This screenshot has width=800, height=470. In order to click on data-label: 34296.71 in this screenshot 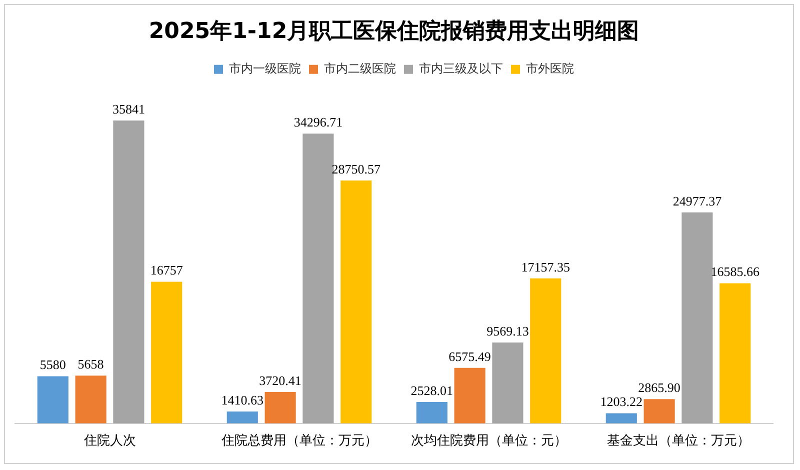, I will do `click(318, 122)`.